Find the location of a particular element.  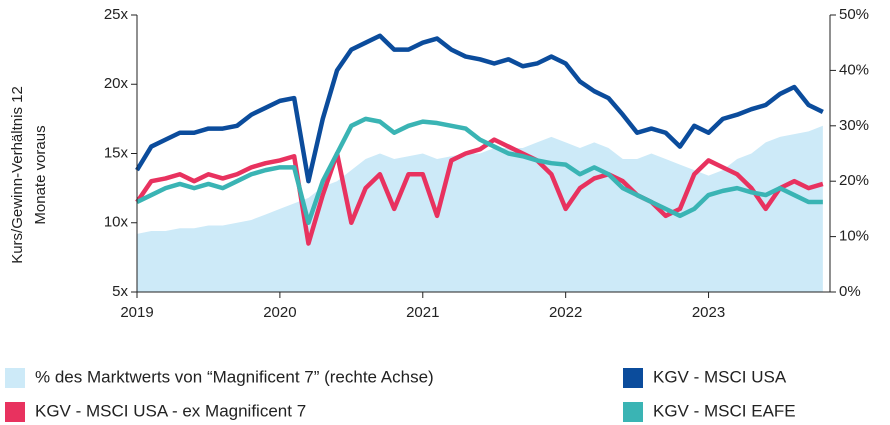

y2-tick-label: 50% is located at coordinates (854, 14).